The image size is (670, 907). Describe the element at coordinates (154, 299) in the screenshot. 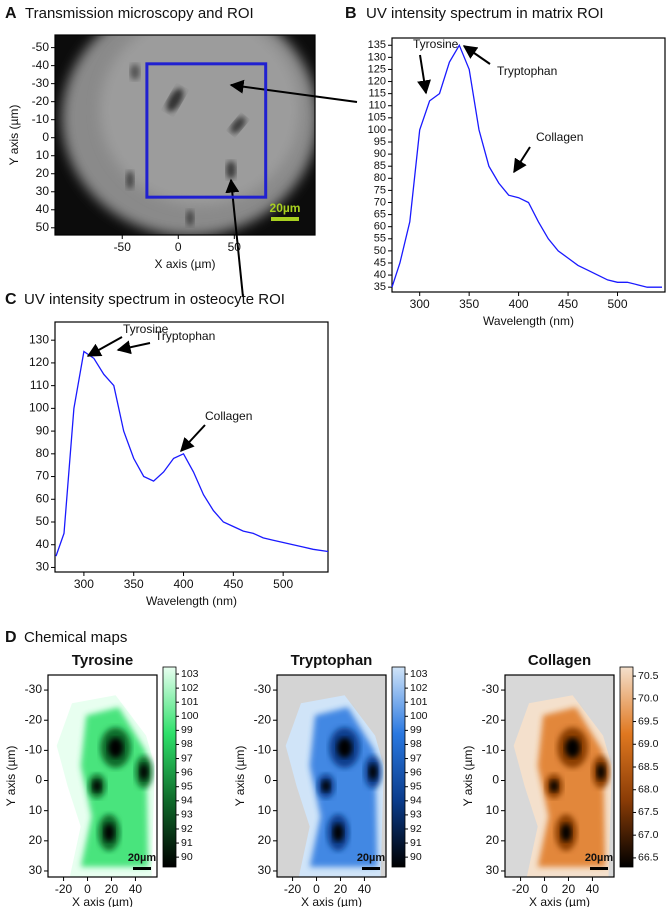

I see `panel-title: UV intensity spectrum in osteocyte ROI` at that location.